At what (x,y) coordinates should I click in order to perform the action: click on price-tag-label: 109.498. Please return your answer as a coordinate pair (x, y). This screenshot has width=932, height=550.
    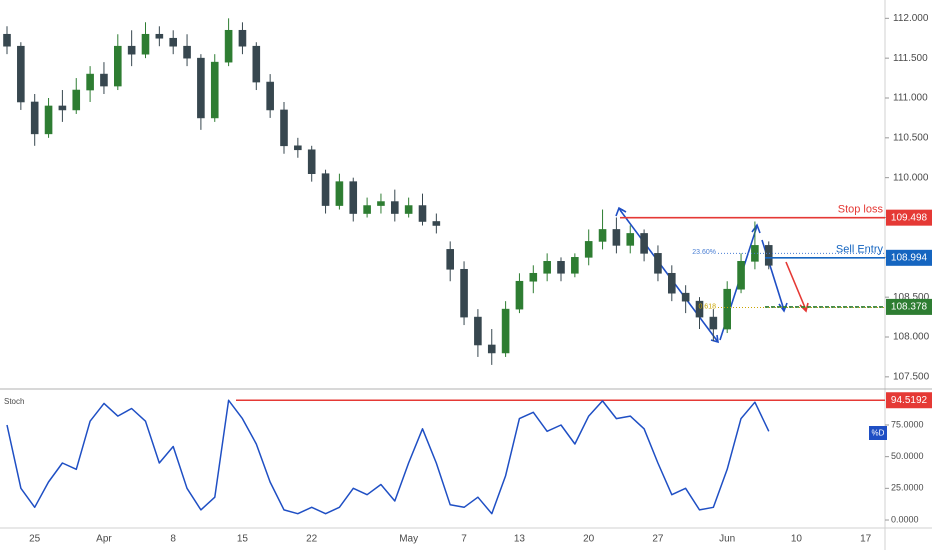
    Looking at the image, I should click on (909, 217).